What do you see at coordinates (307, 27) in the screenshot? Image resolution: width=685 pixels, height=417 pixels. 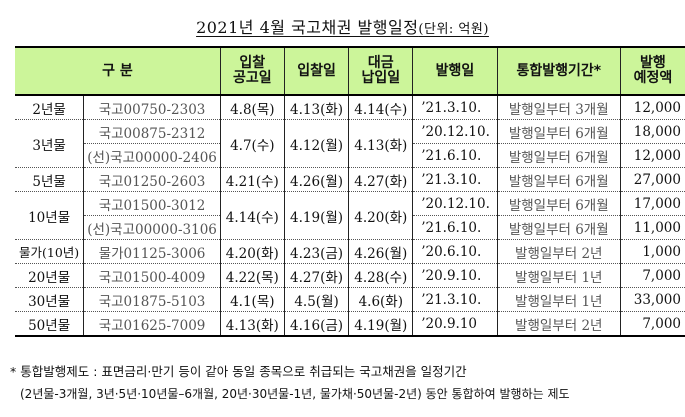 I see `title-main: 2021년 4월 국고채권 발행일정` at bounding box center [307, 27].